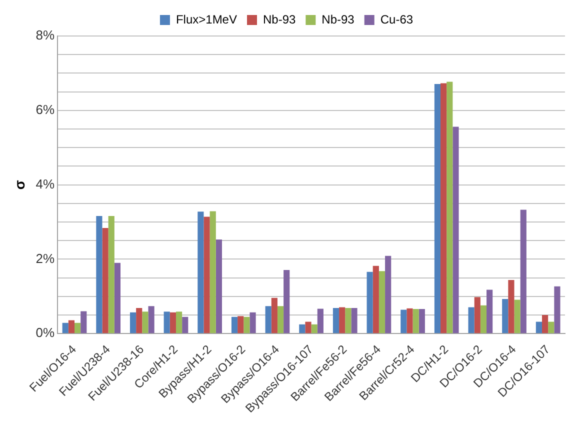  I want to click on y-tick-label: 8%, so click(46, 35).